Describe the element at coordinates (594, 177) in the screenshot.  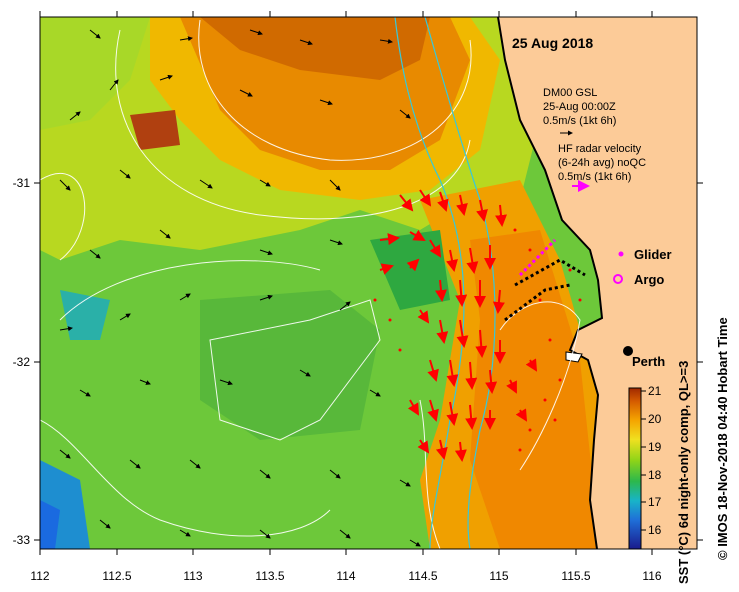
I see `radar-legend-line3: 0.5m/s (1kt 6h)` at that location.